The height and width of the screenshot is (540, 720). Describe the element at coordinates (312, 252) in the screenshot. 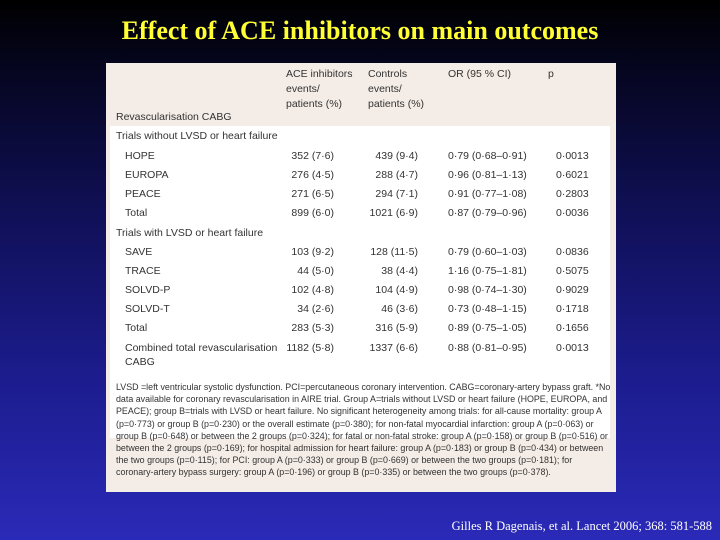

I see `row-ace: 103 (9·2)` at that location.